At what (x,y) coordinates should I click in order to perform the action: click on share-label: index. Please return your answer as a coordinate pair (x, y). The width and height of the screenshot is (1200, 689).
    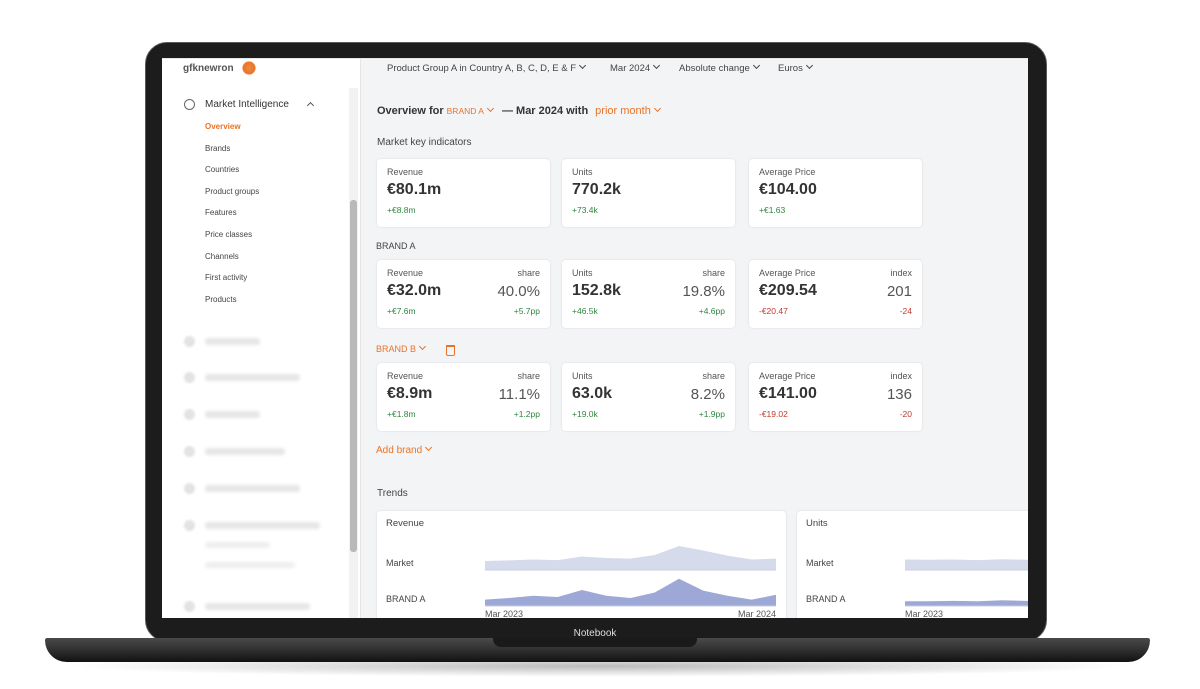
    Looking at the image, I should click on (901, 273).